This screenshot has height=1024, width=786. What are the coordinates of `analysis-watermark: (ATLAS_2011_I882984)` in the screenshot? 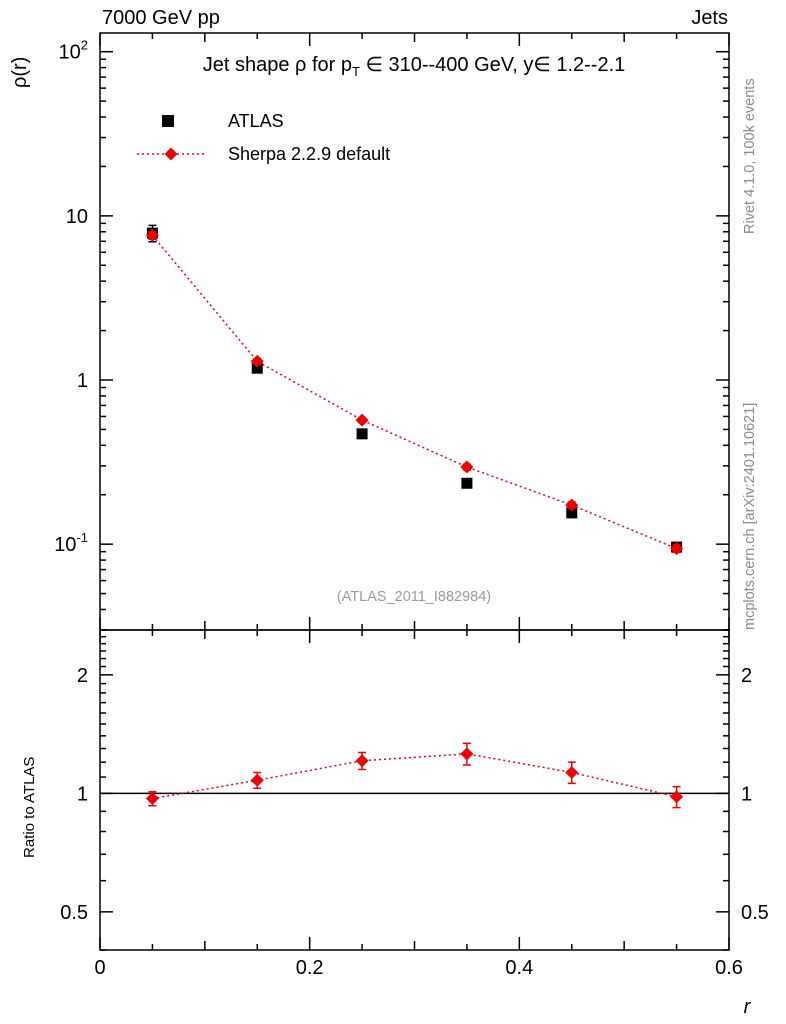 It's located at (414, 597).